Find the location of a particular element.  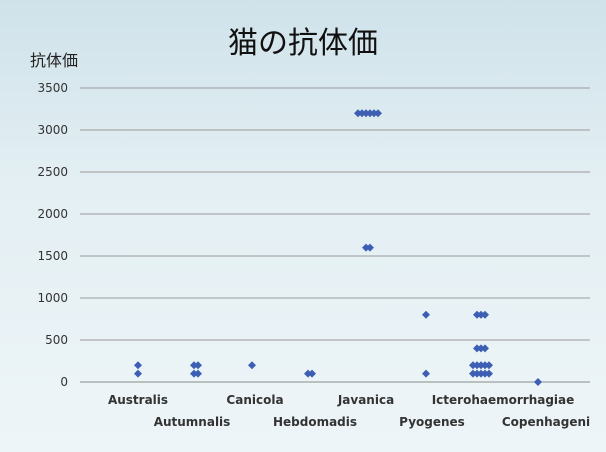

y-tick-label-1000: 1000 is located at coordinates (52, 298).